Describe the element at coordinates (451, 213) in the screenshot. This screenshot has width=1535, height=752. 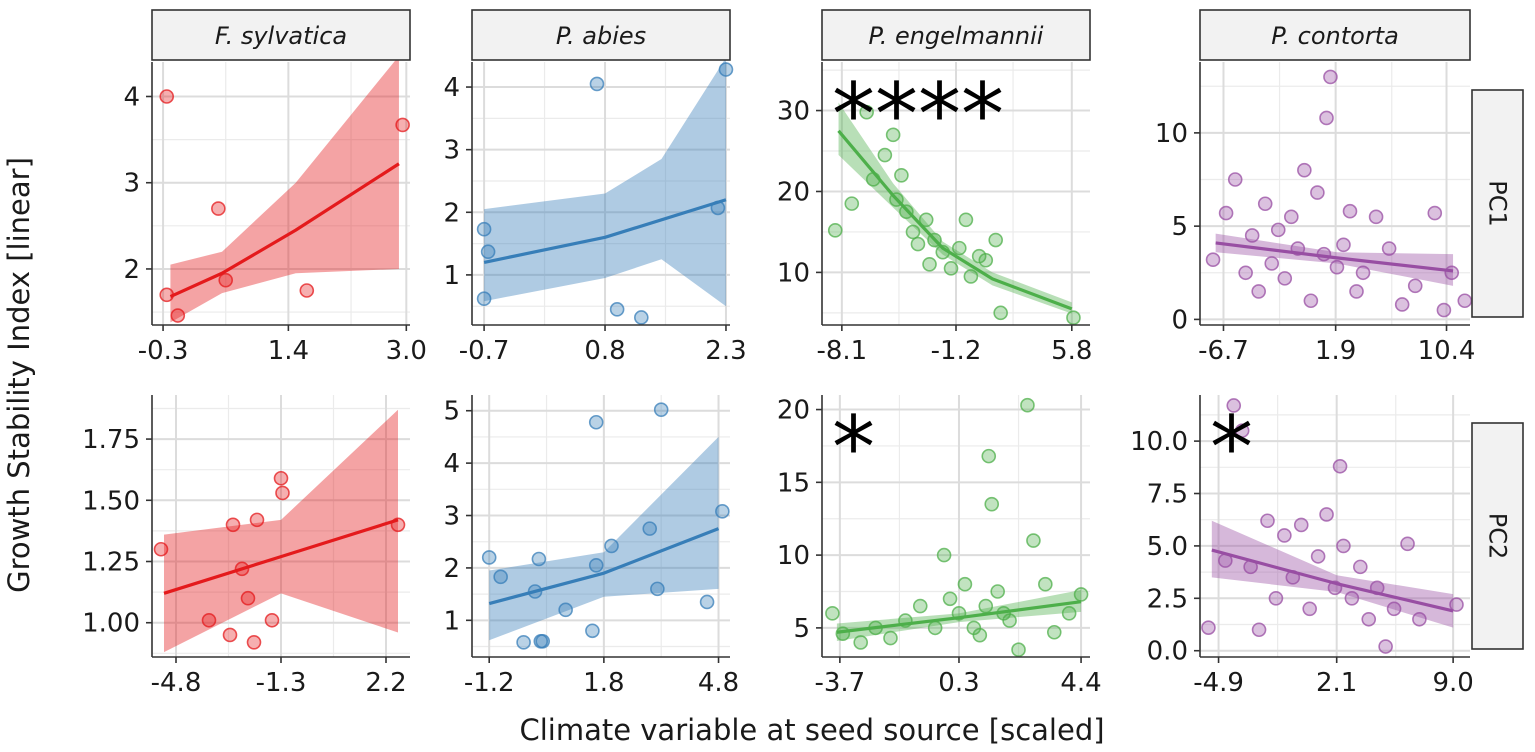
I see `y-tick-label: 2` at that location.